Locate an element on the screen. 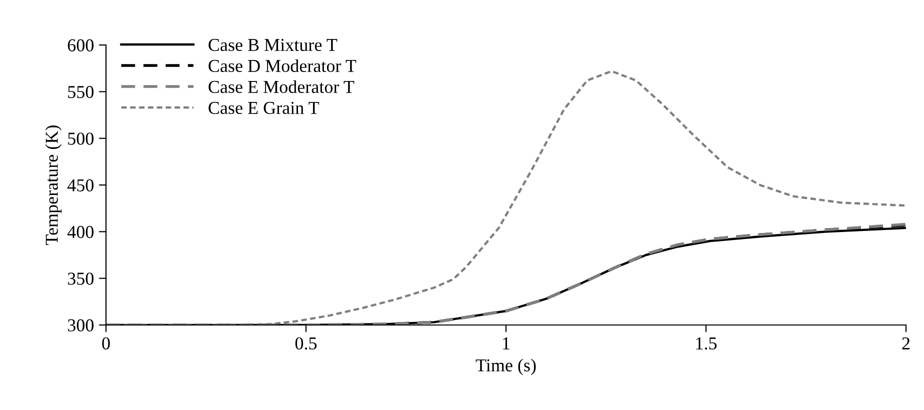 This screenshot has height=410, width=924. y-tick-label: 550 is located at coordinates (81, 92).